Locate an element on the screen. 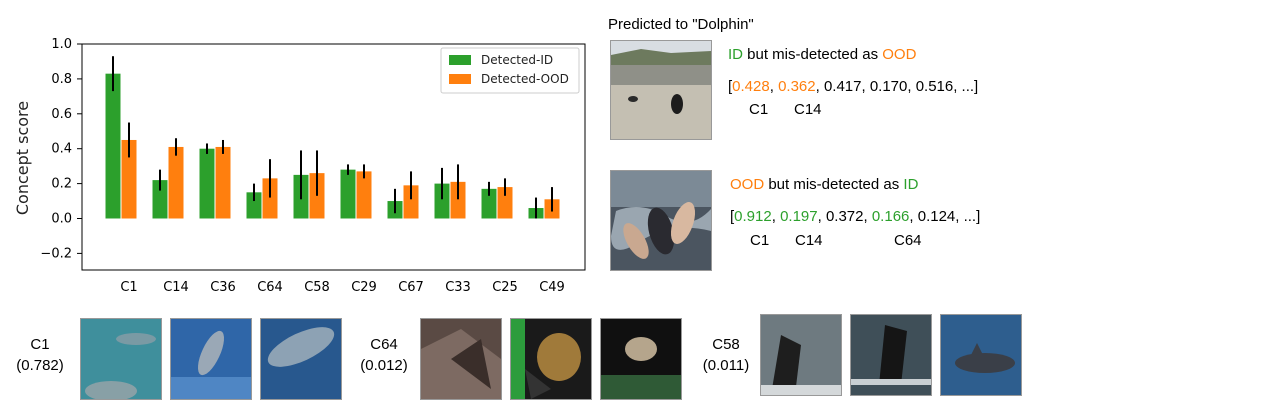 Image resolution: width=1278 pixels, height=400 pixels. bar-ood-c33 is located at coordinates (458, 200).